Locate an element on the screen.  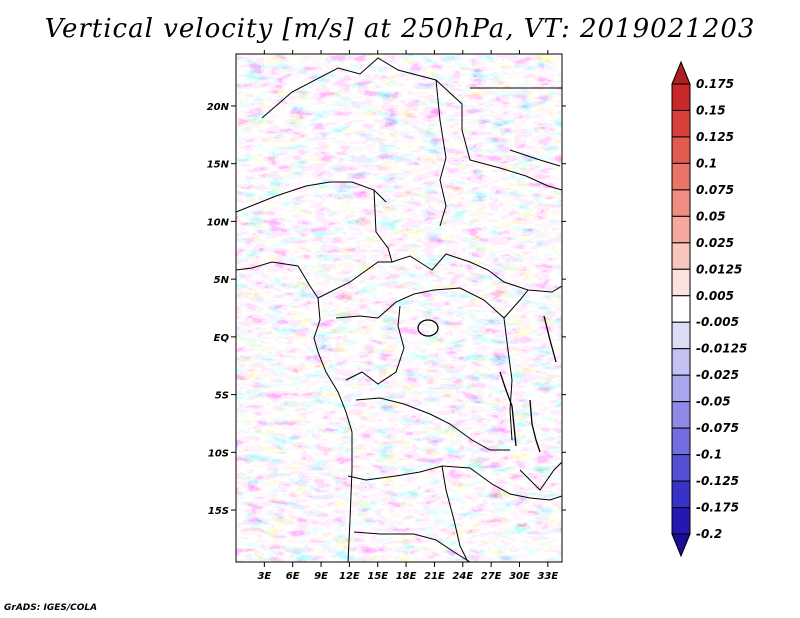
colorbar-label: -0.075 is located at coordinates (717, 428).